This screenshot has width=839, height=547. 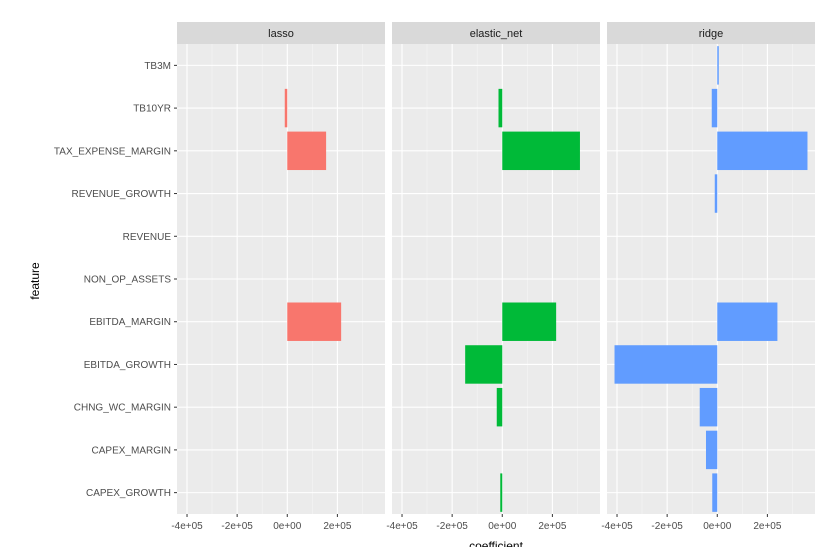 I want to click on facet-strip-label: lasso, so click(x=281, y=34).